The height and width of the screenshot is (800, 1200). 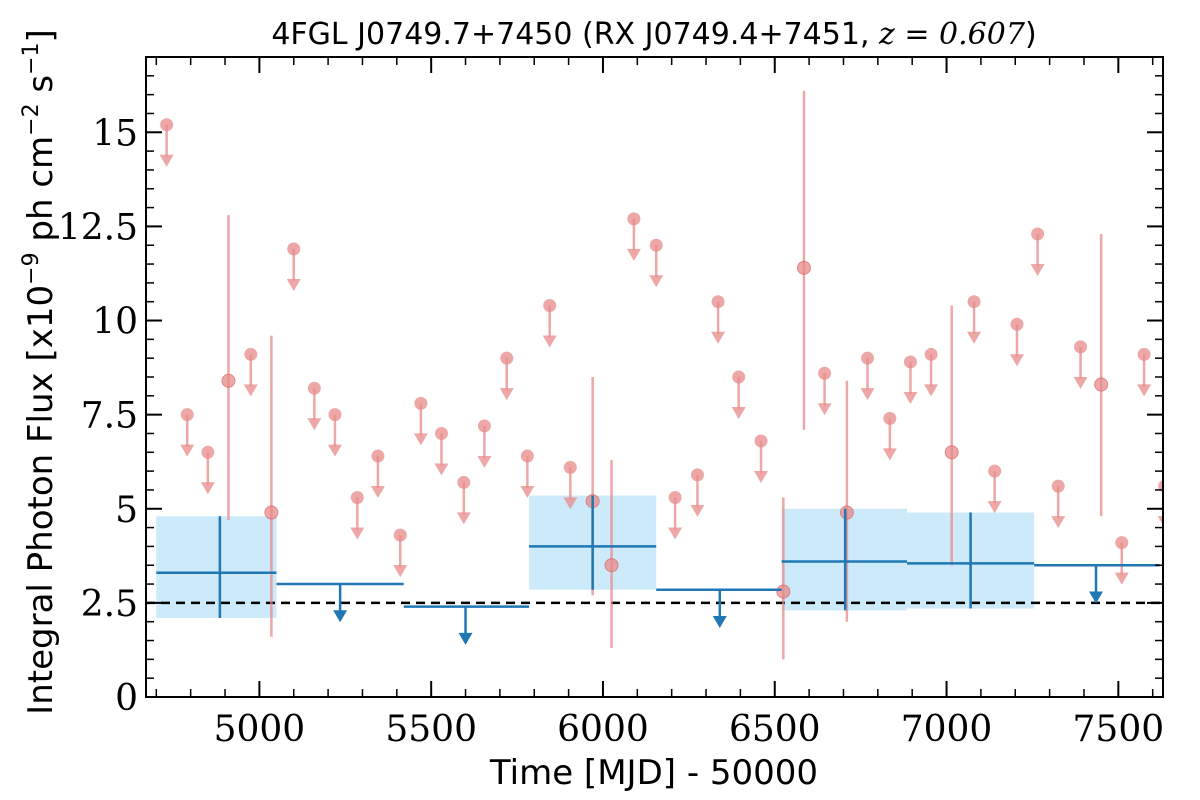 I want to click on chart-title-prefix: 4FGL J0749.7+7450 (RX J0749.4+7451,, so click(x=575, y=34).